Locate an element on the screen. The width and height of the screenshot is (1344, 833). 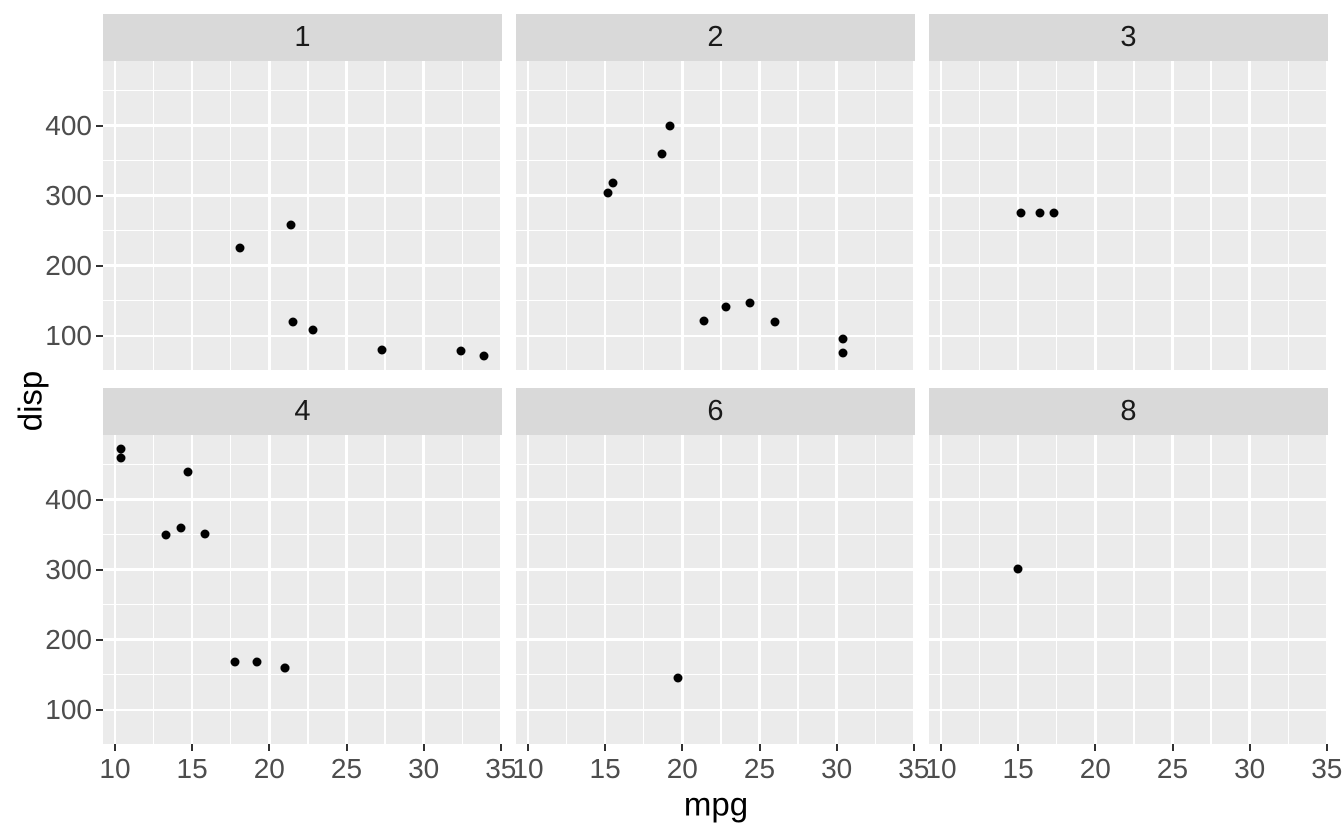
facet-strip-label: 8 is located at coordinates (1128, 411).